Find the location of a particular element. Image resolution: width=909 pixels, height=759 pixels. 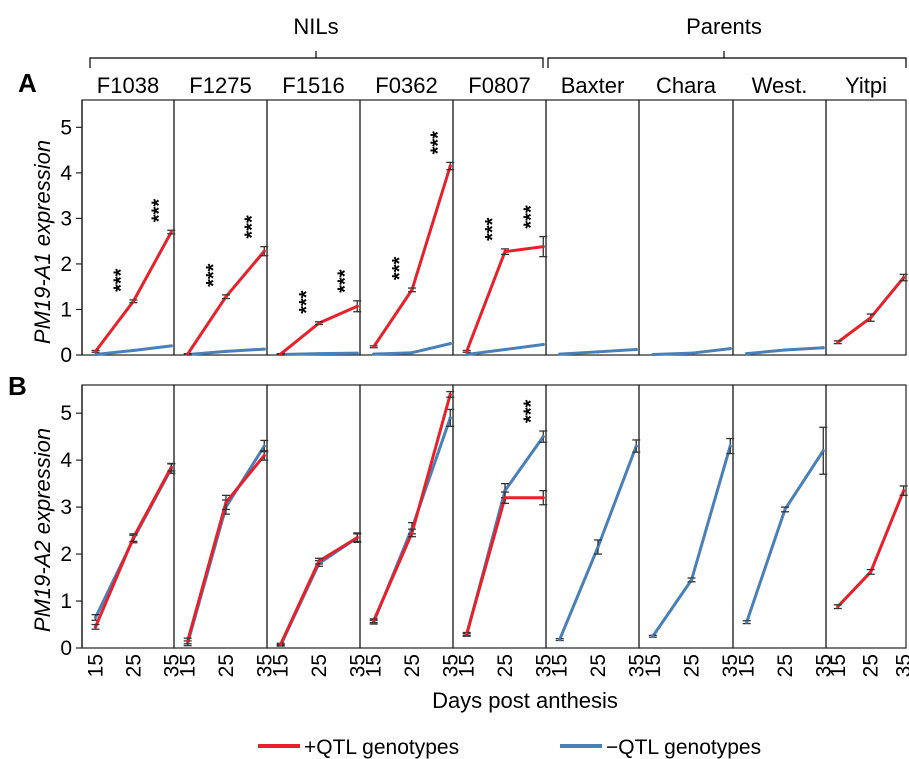

line-label: Baxter is located at coordinates (593, 85).